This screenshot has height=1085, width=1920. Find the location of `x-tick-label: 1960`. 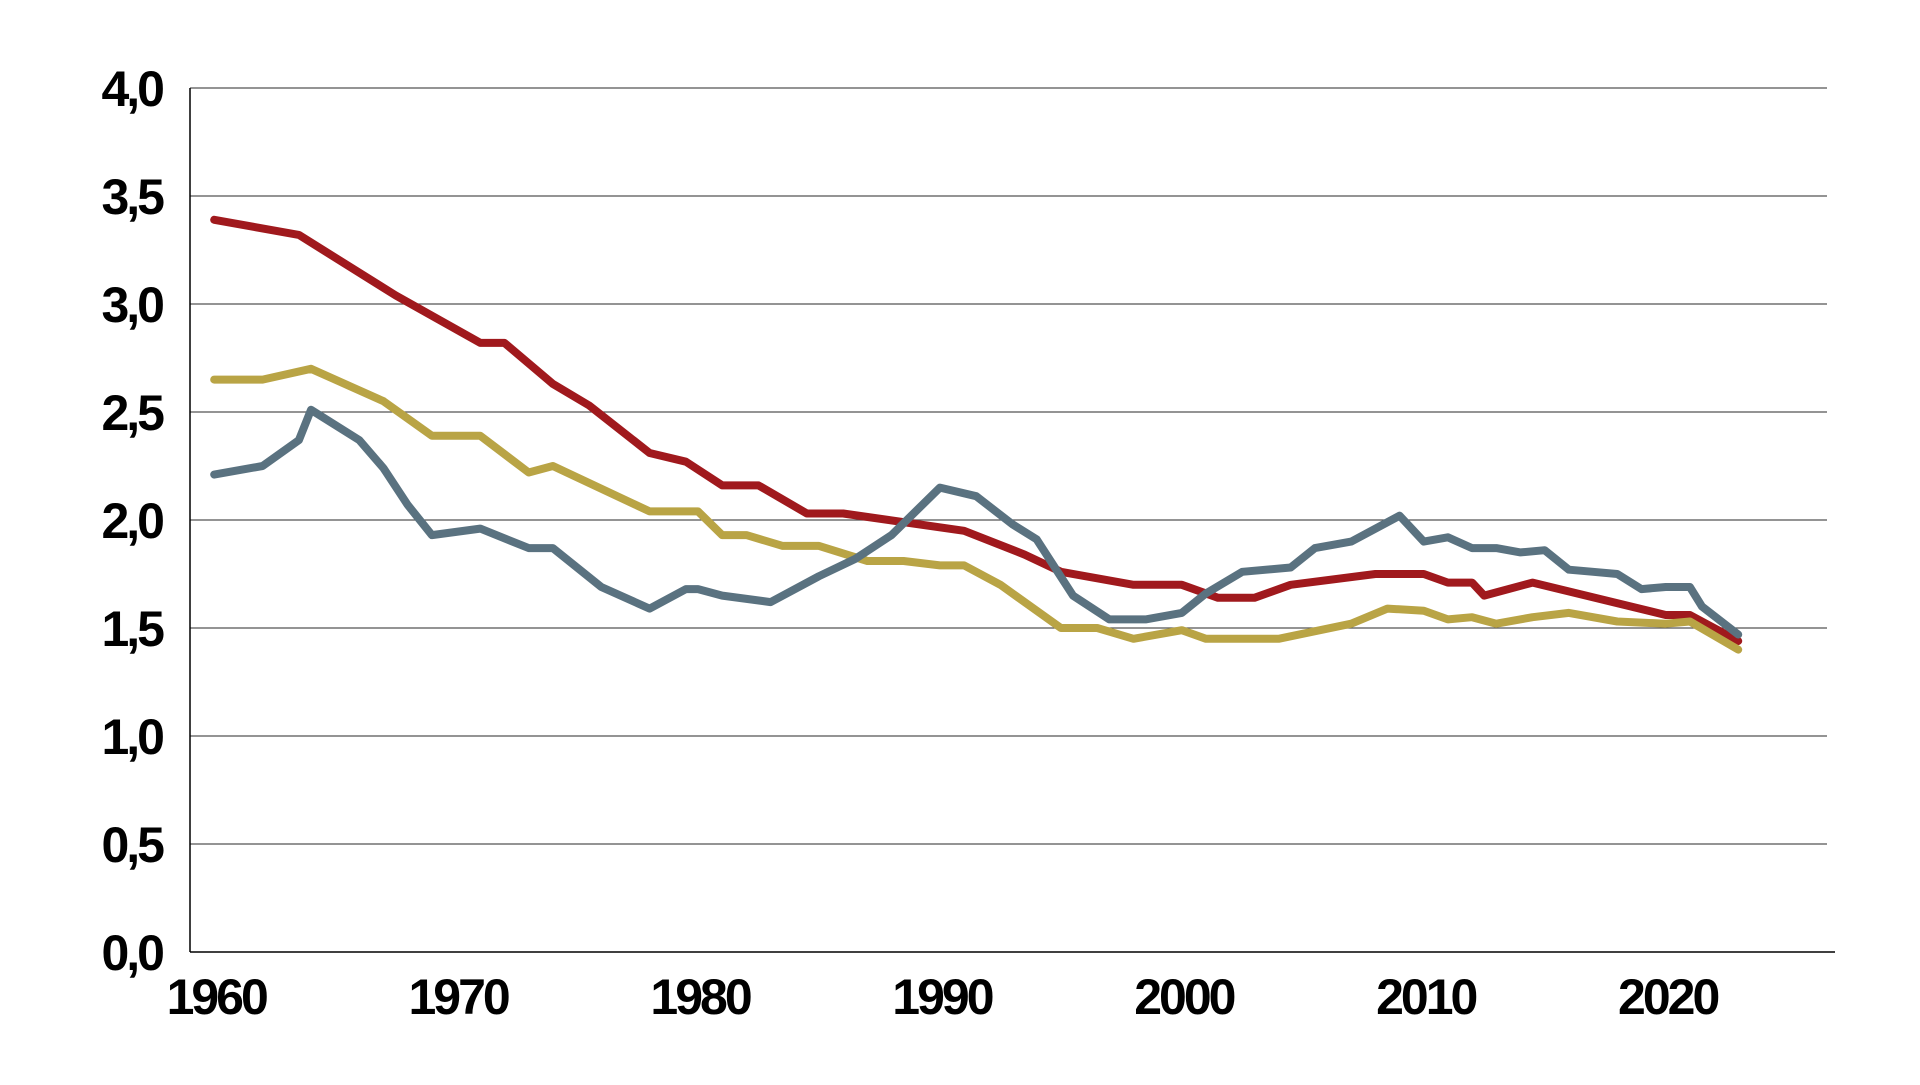

x-tick-label: 1960 is located at coordinates (217, 997).